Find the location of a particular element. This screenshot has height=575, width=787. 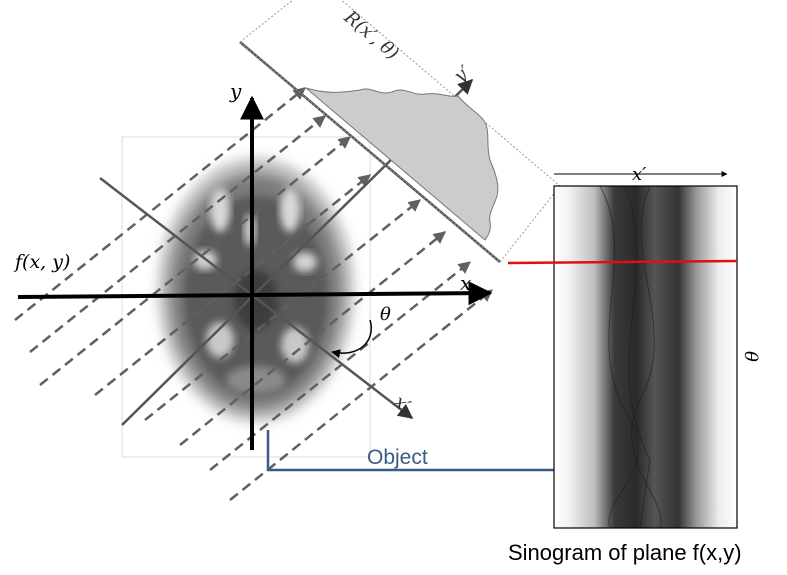

projection-label: R(x′, θ) is located at coordinates (370, 35).